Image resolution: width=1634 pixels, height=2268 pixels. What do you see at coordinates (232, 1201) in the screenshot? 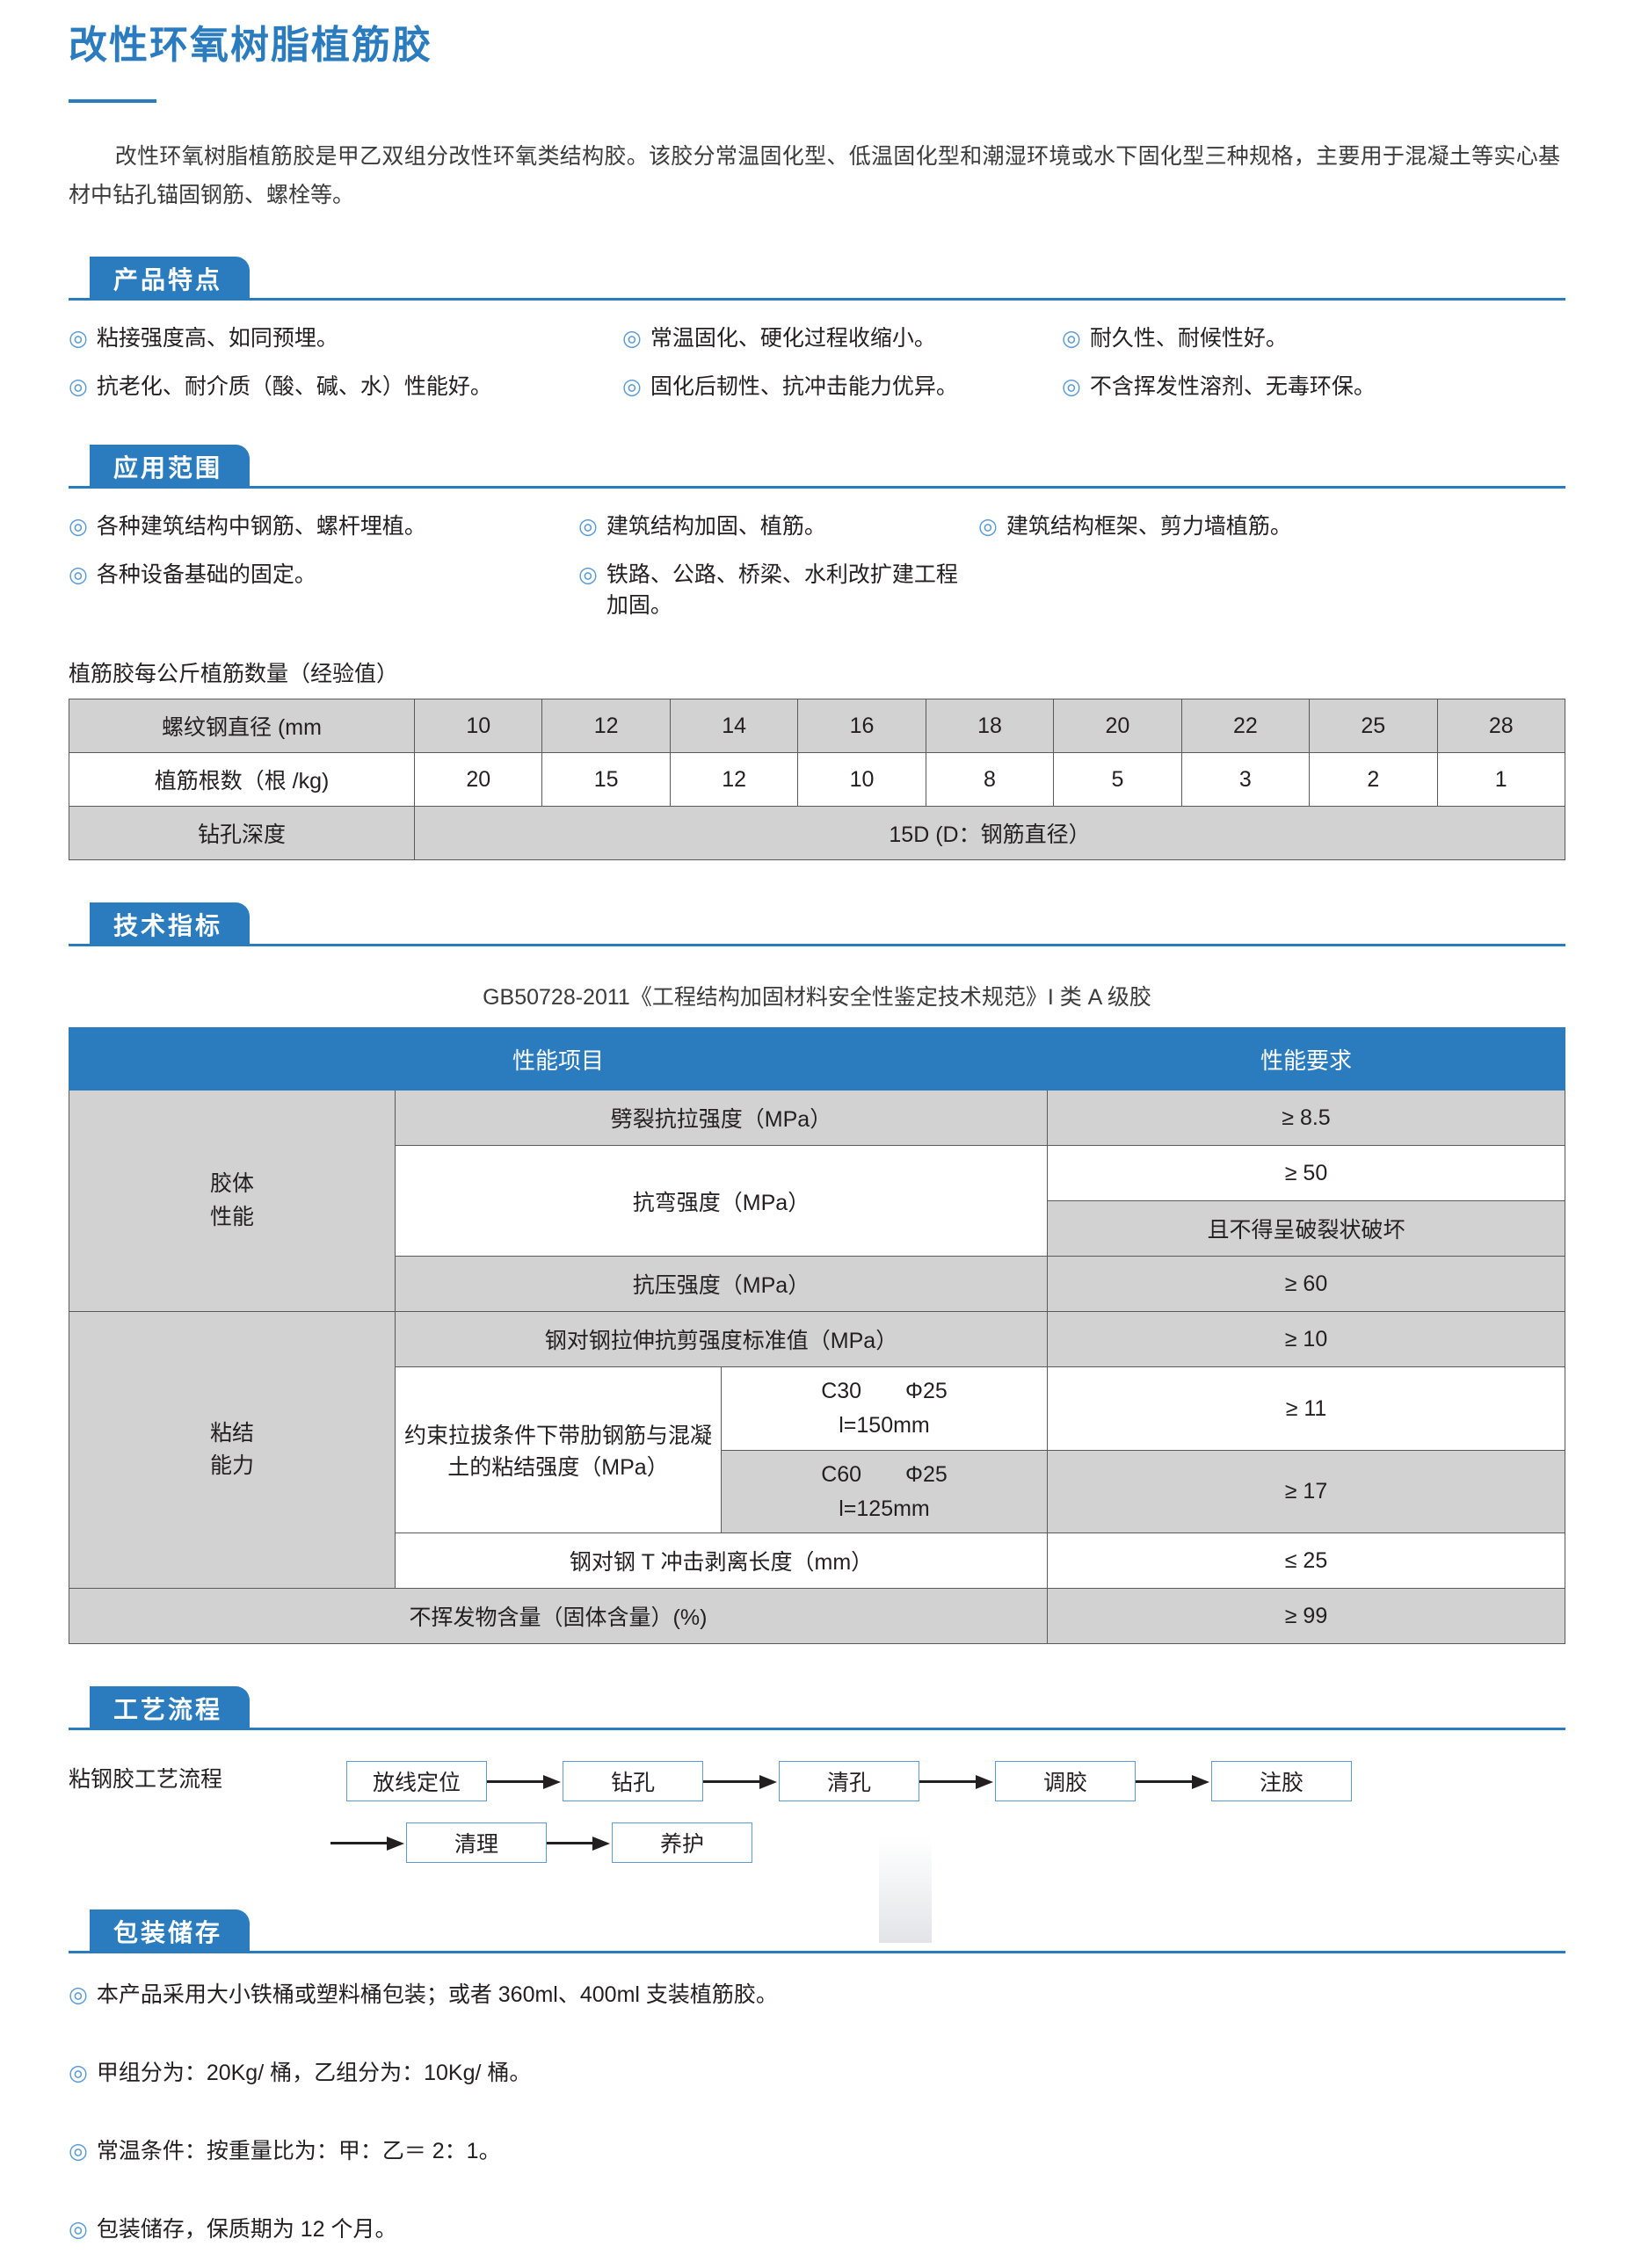
I see `category-glue: 胶体 性能` at bounding box center [232, 1201].